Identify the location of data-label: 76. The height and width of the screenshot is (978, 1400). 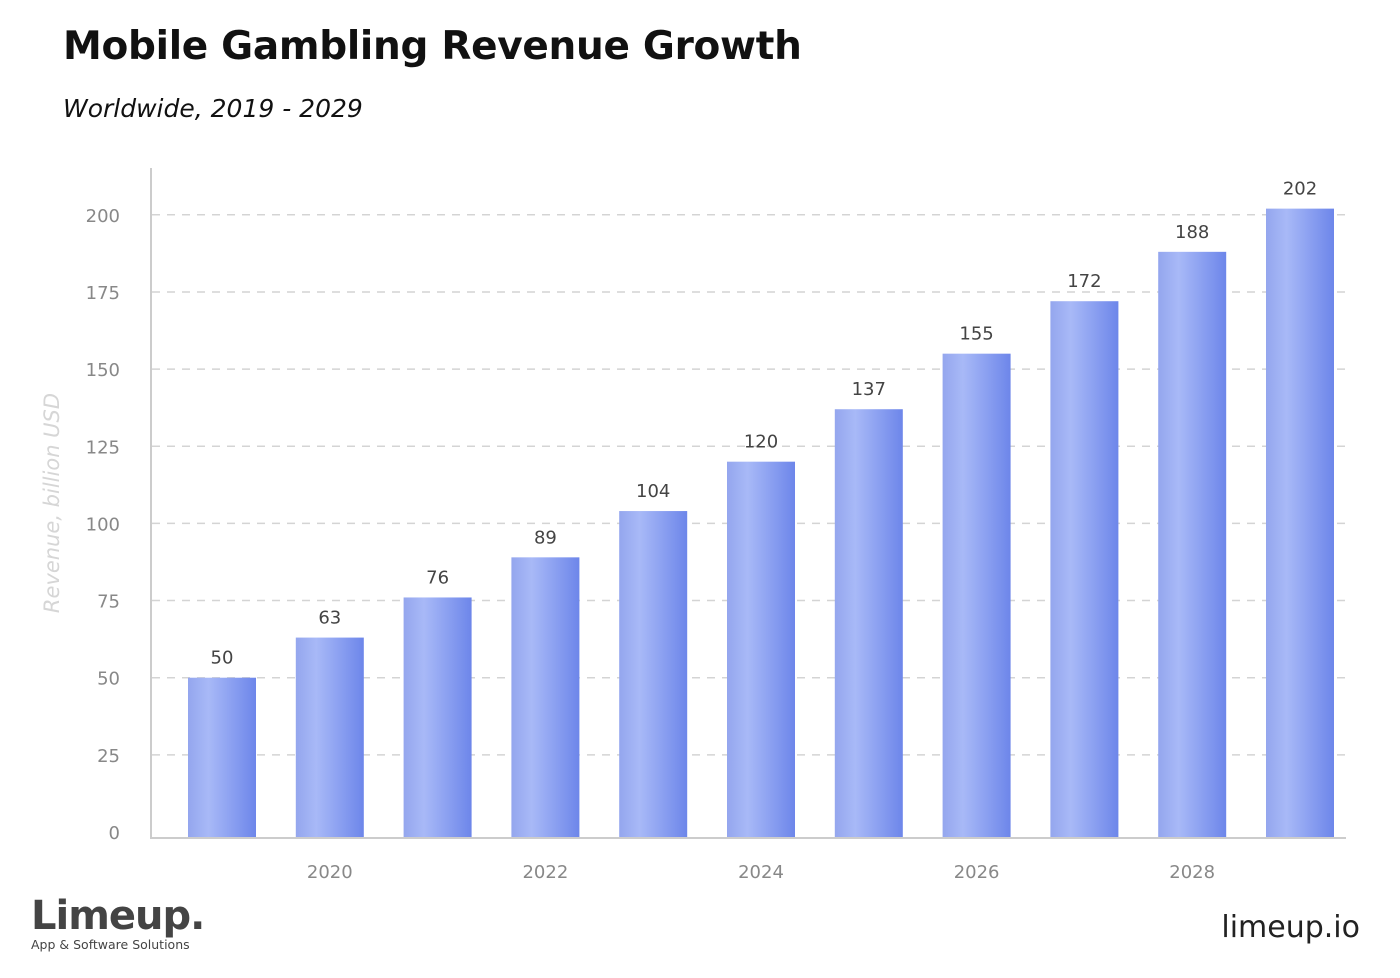
(437, 577).